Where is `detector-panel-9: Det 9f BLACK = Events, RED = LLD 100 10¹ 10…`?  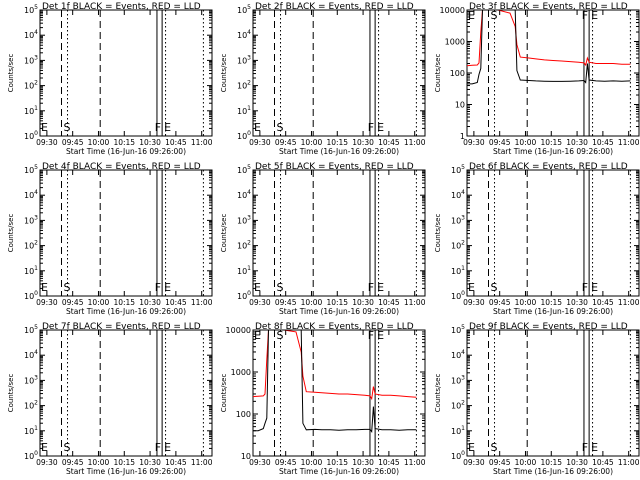
detector-panel-9: Det 9f BLACK = Events, RED = LLD 100 10¹ 10… is located at coordinates (537, 399).